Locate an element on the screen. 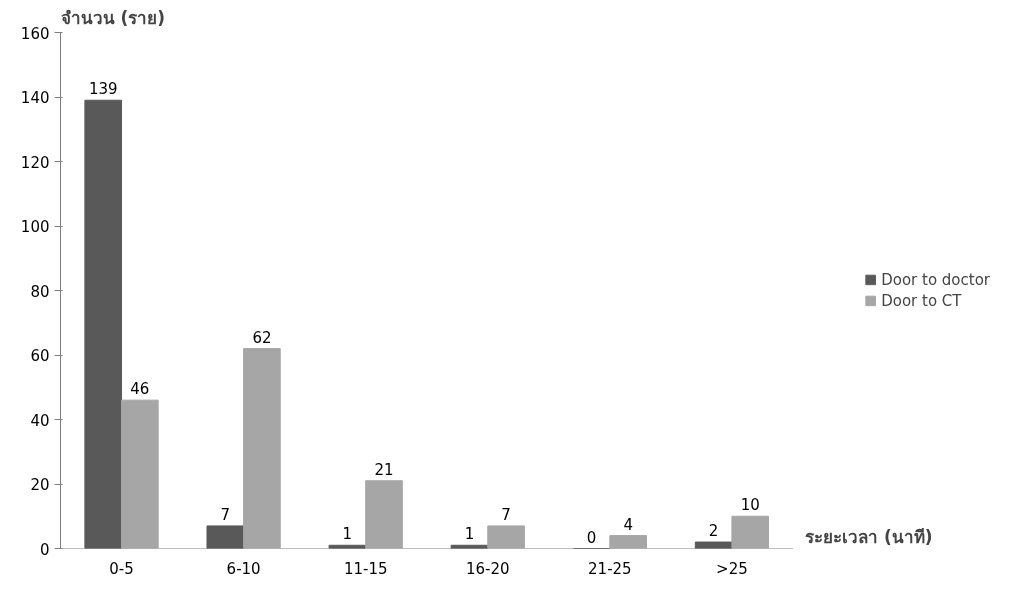  data-label: 139 is located at coordinates (103, 89).